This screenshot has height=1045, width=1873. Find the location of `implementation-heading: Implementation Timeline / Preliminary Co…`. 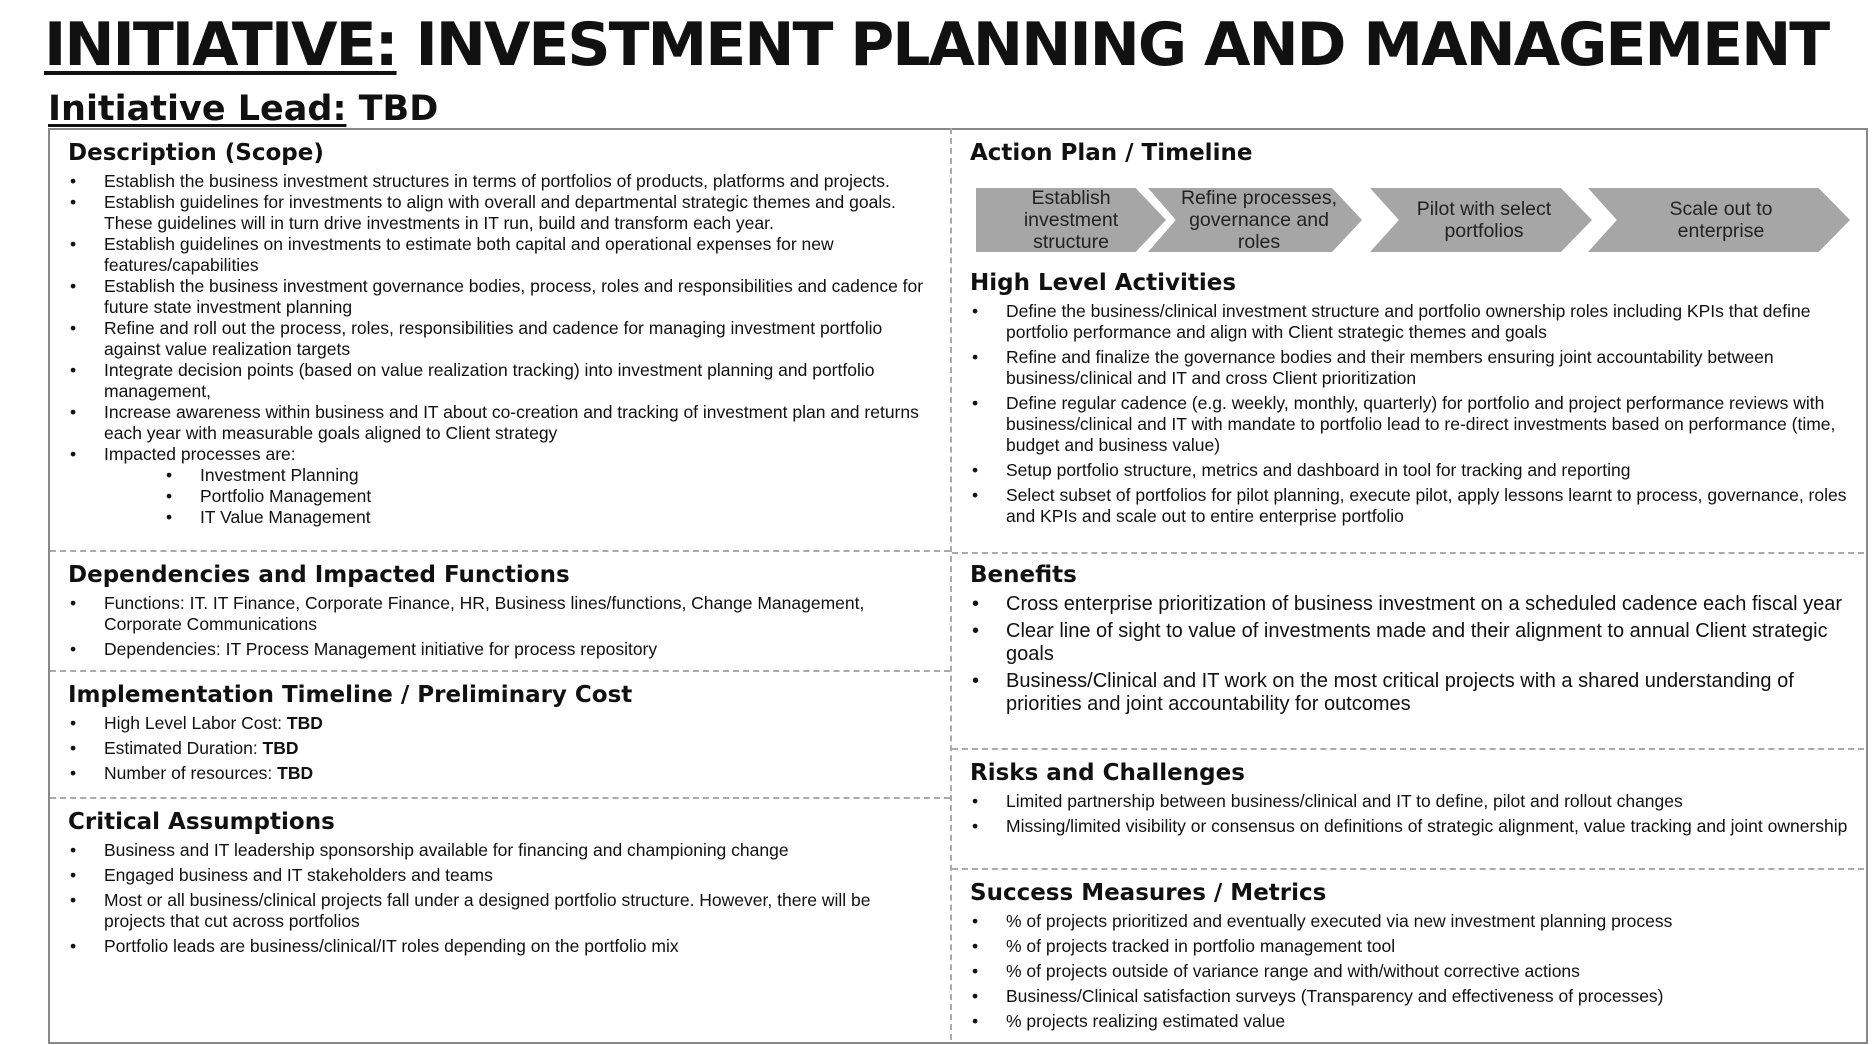

implementation-heading: Implementation Timeline / Preliminary Co… is located at coordinates (350, 695).